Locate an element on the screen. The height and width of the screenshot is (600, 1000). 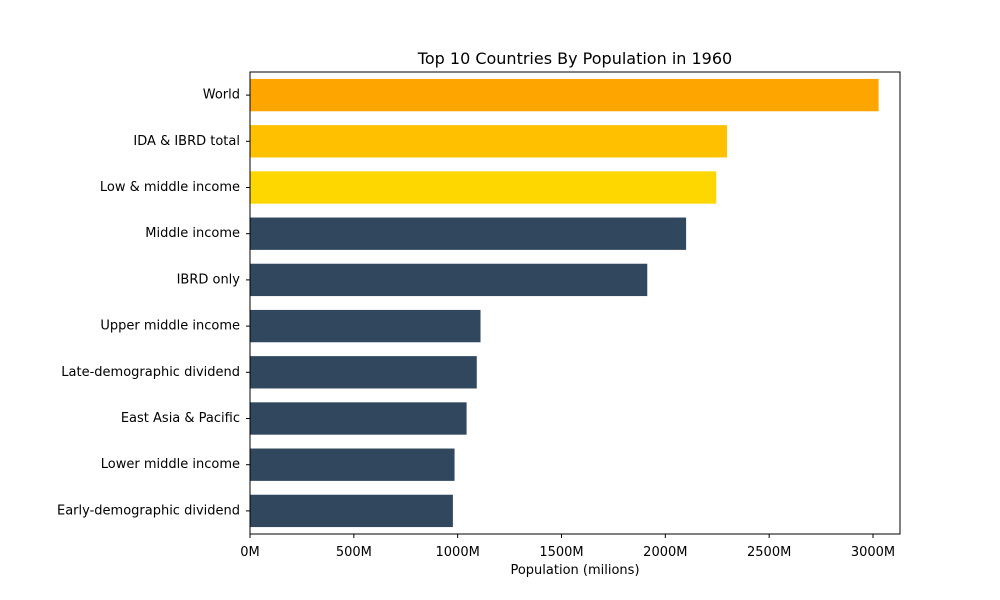
y-tick-label: Early-demographic dividend is located at coordinates (148, 510).